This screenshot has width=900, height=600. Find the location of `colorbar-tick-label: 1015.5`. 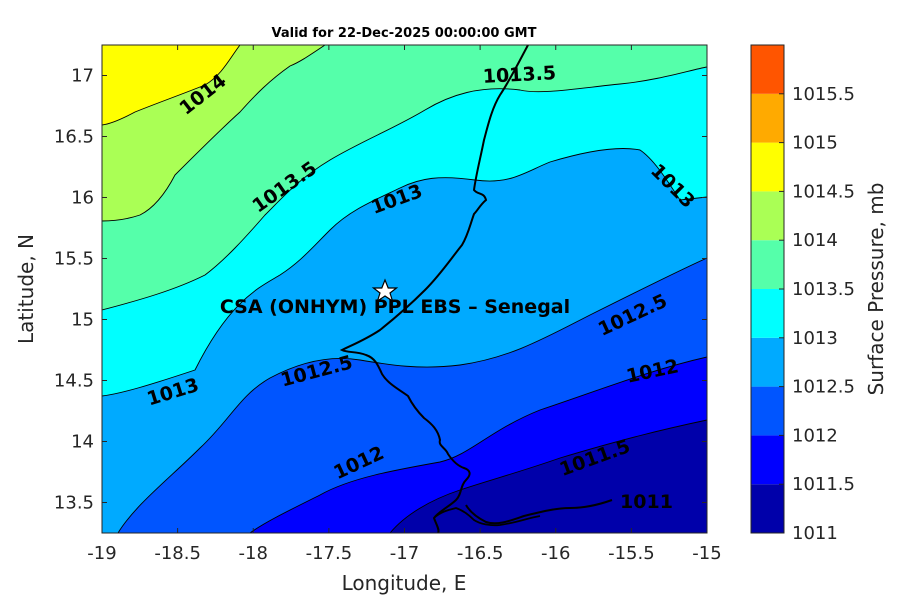

colorbar-tick-label: 1015.5 is located at coordinates (823, 94).